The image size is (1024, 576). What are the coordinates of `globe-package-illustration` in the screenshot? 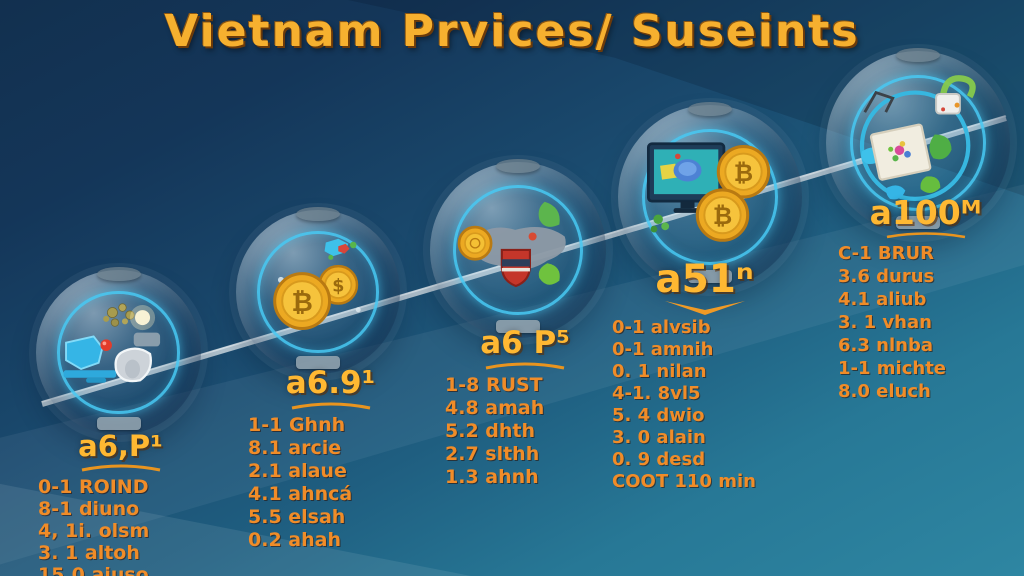 It's located at (917, 138).